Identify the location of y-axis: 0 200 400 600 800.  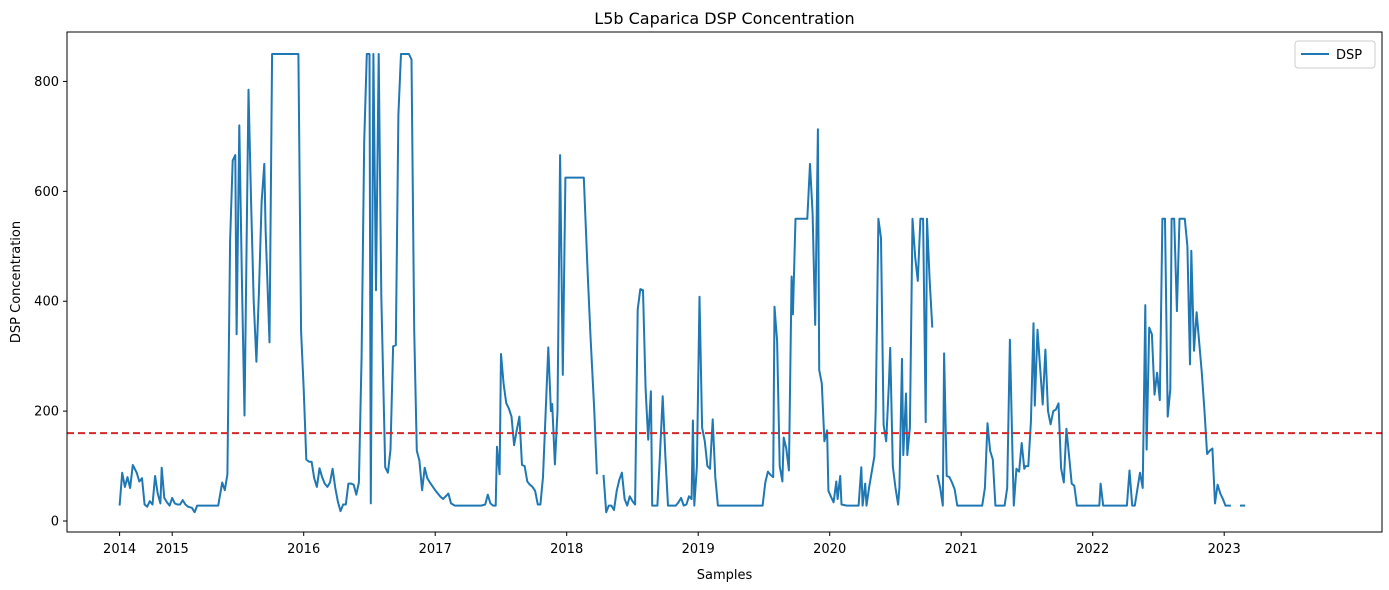
(50, 302).